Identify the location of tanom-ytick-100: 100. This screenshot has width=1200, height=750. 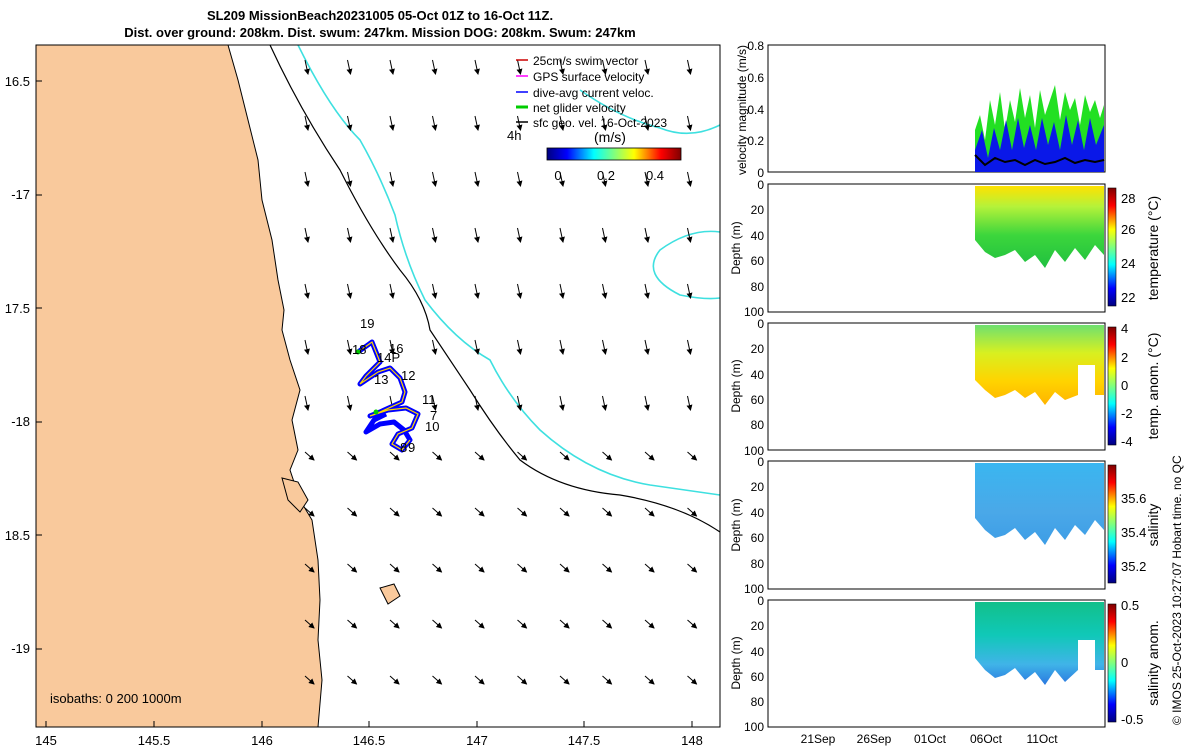
(754, 451).